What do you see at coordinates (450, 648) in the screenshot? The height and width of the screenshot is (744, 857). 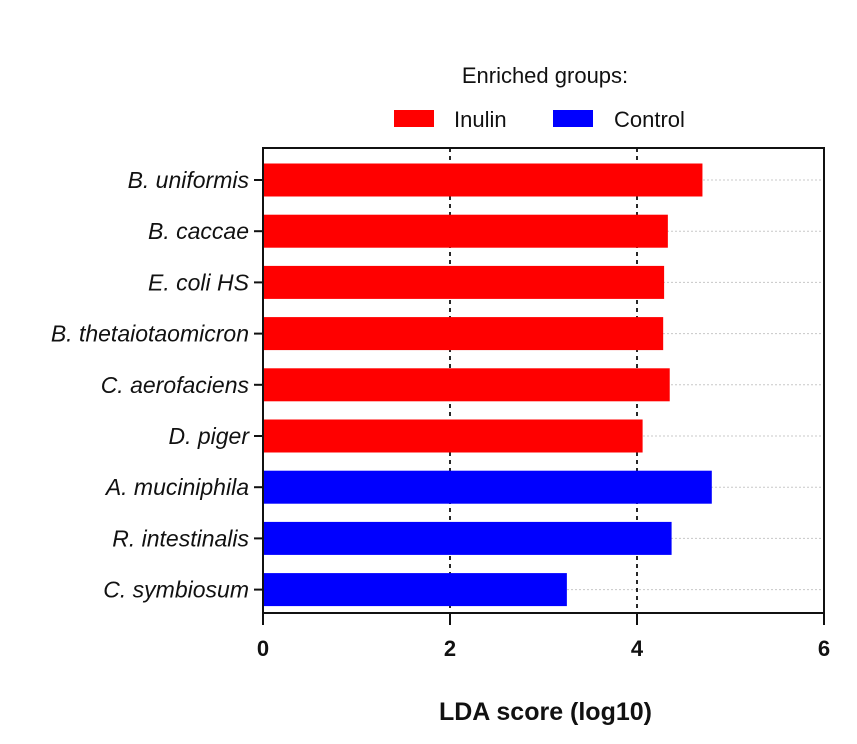 I see `x-tick-label: 2` at bounding box center [450, 648].